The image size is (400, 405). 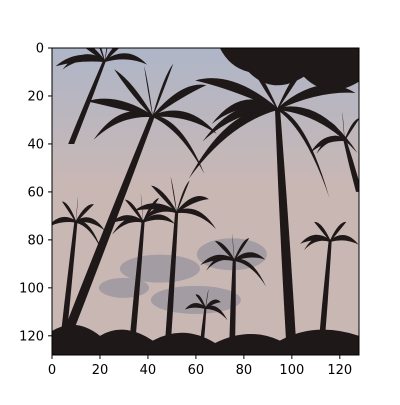 I want to click on x-tick-label: 60, so click(x=196, y=370).